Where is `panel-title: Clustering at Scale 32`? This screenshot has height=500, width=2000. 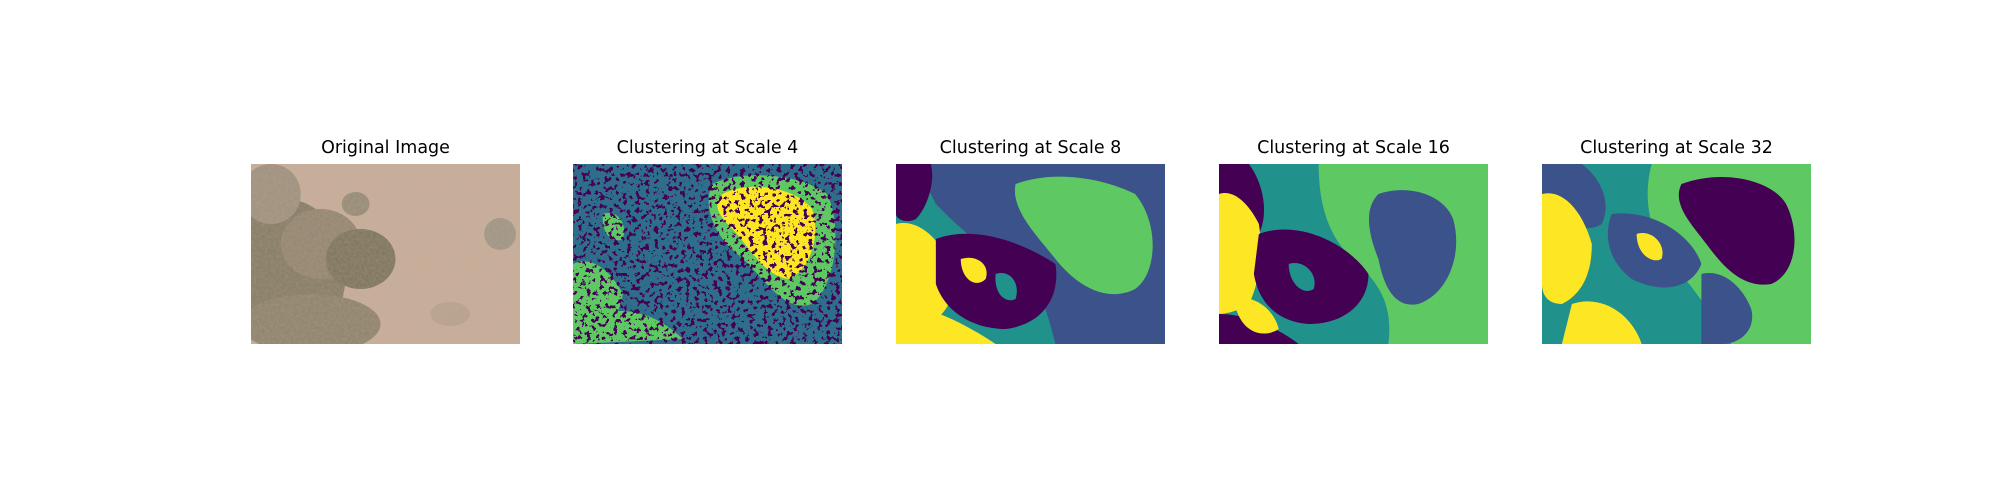 panel-title: Clustering at Scale 32 is located at coordinates (1676, 148).